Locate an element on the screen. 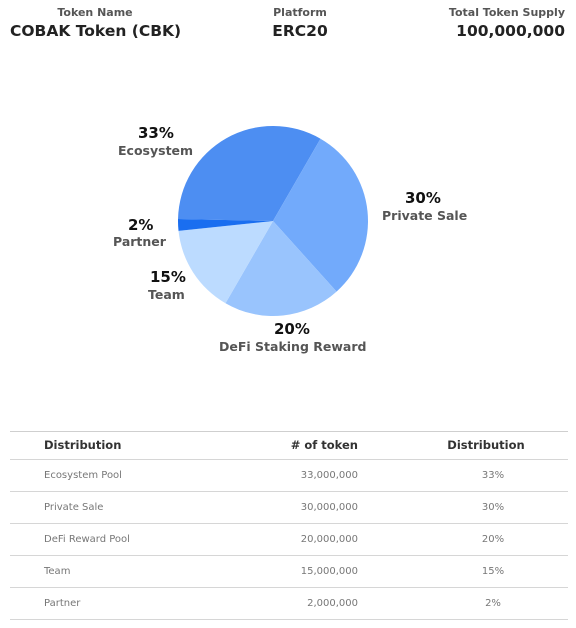  table-cell-name: Private Sale is located at coordinates (74, 507).